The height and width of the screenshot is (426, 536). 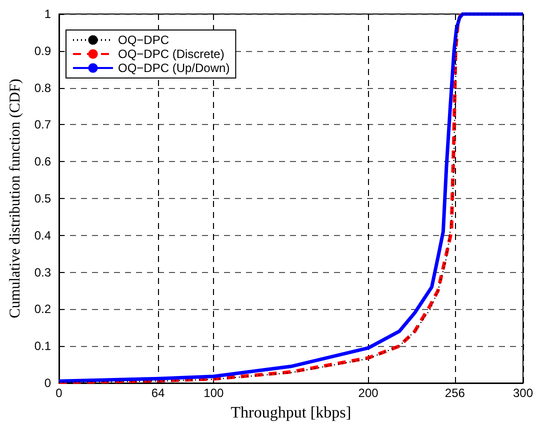 I want to click on y-tick-label: 0.3, so click(x=43, y=272).